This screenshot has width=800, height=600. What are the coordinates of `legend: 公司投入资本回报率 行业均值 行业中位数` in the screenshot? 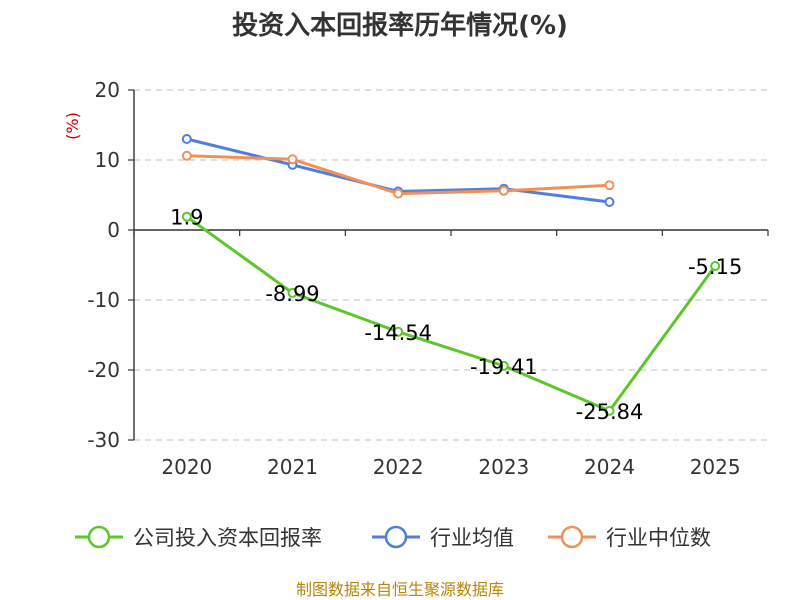 It's located at (393, 537).